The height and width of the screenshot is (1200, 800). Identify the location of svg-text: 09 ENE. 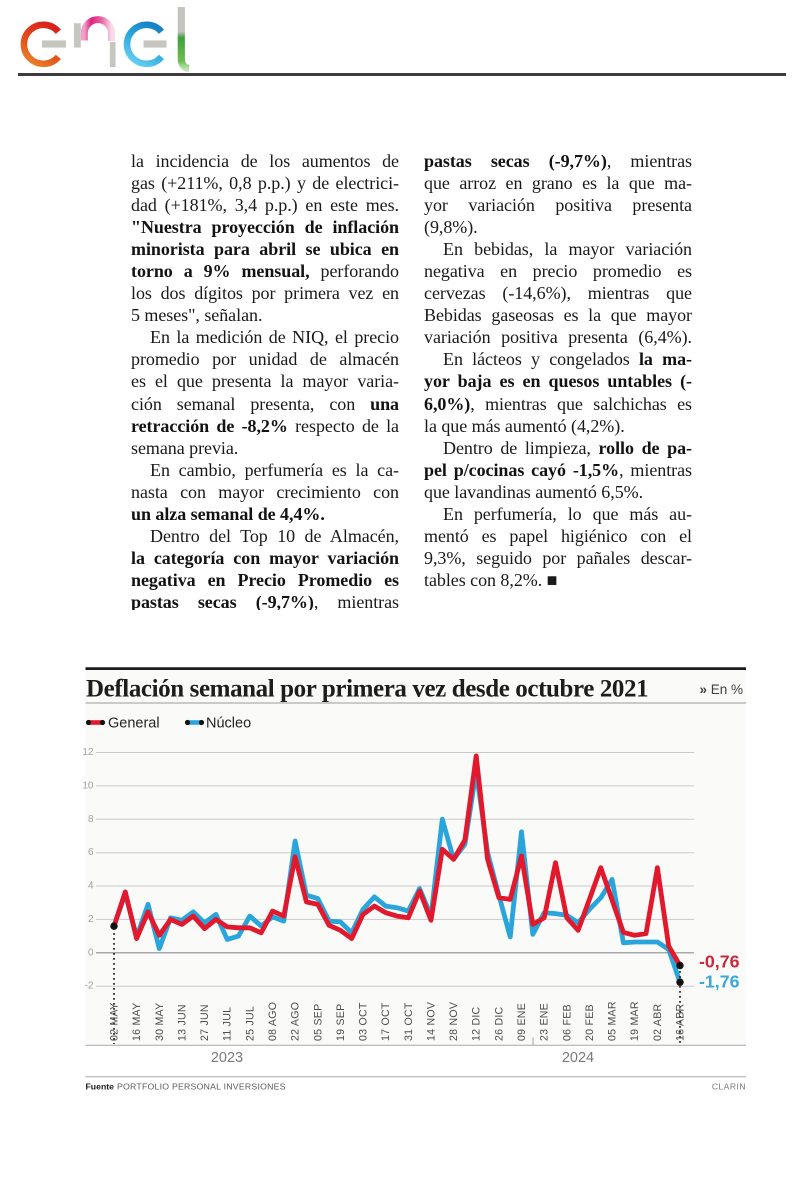
(522, 1022).